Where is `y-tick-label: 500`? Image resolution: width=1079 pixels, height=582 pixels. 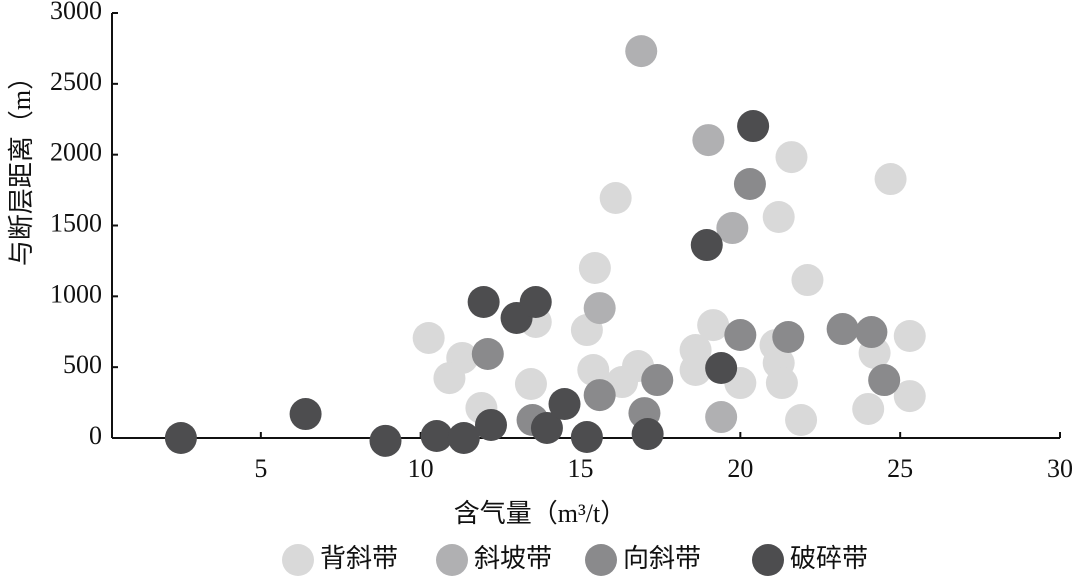
y-tick-label: 500 is located at coordinates (82, 364).